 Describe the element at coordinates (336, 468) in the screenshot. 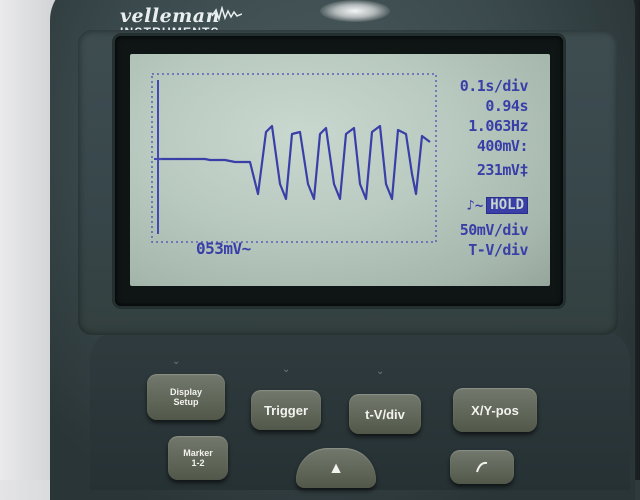

I see `up-arrow-icon: ▲` at that location.